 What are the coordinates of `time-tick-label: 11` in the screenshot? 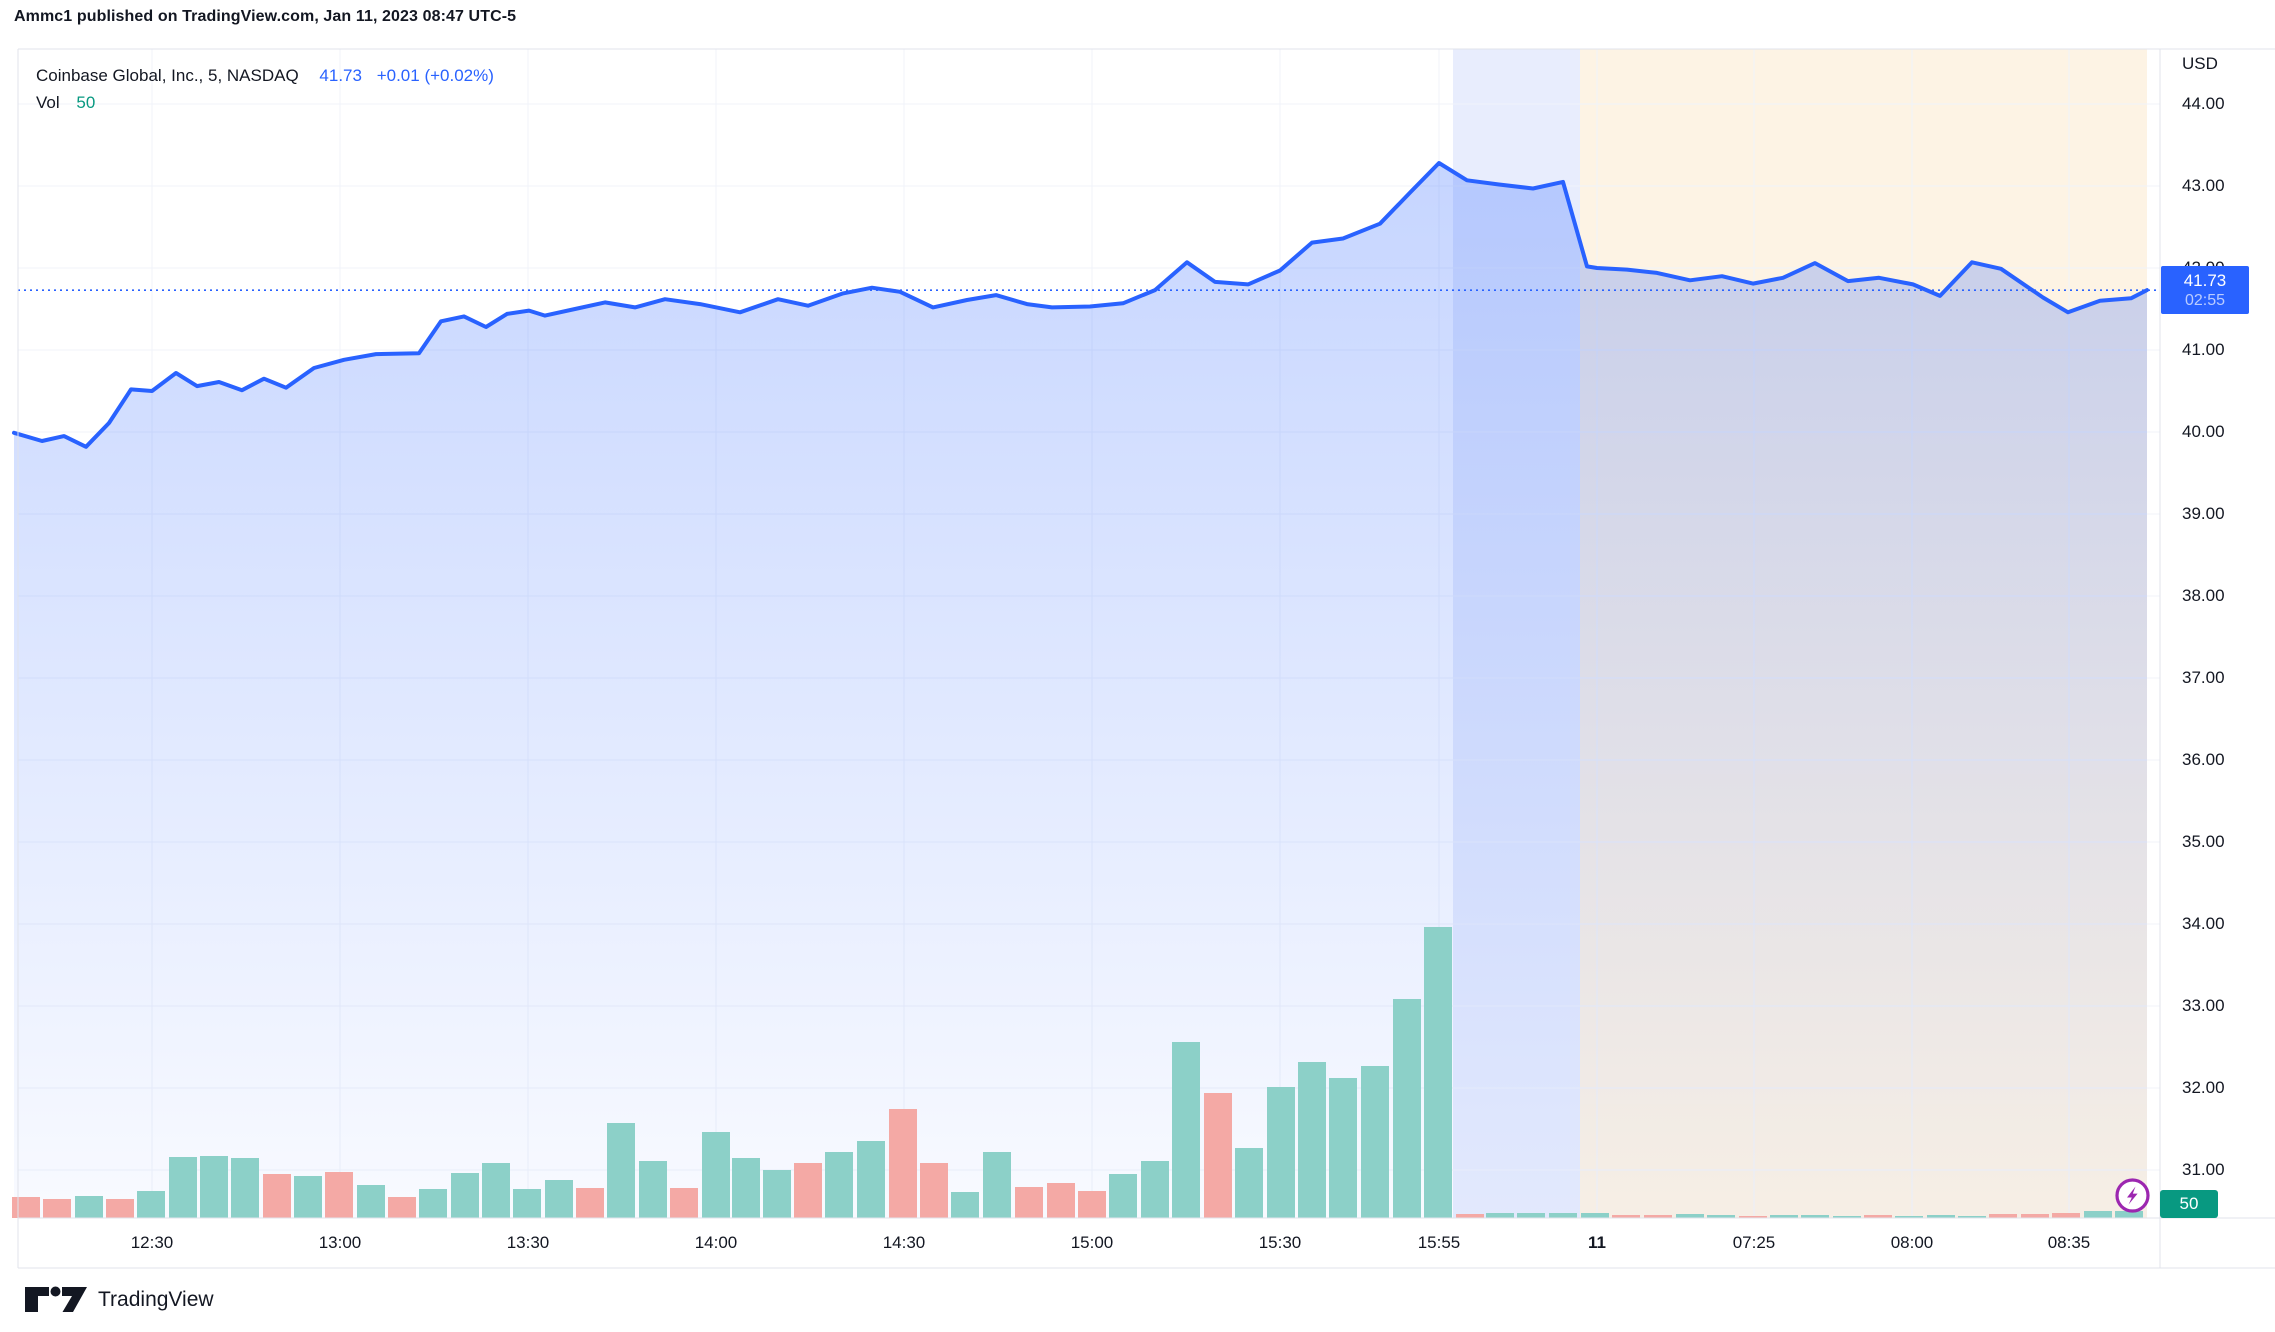 It's located at (1597, 1242).